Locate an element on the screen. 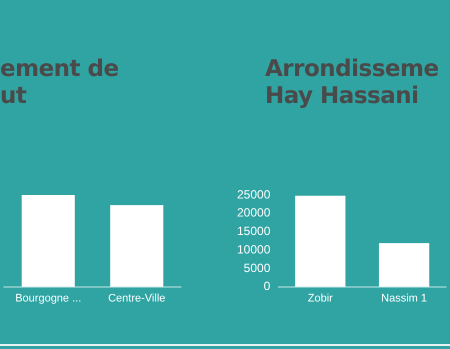 This screenshot has height=349, width=450. x-tick-label: Zobir is located at coordinates (321, 298).